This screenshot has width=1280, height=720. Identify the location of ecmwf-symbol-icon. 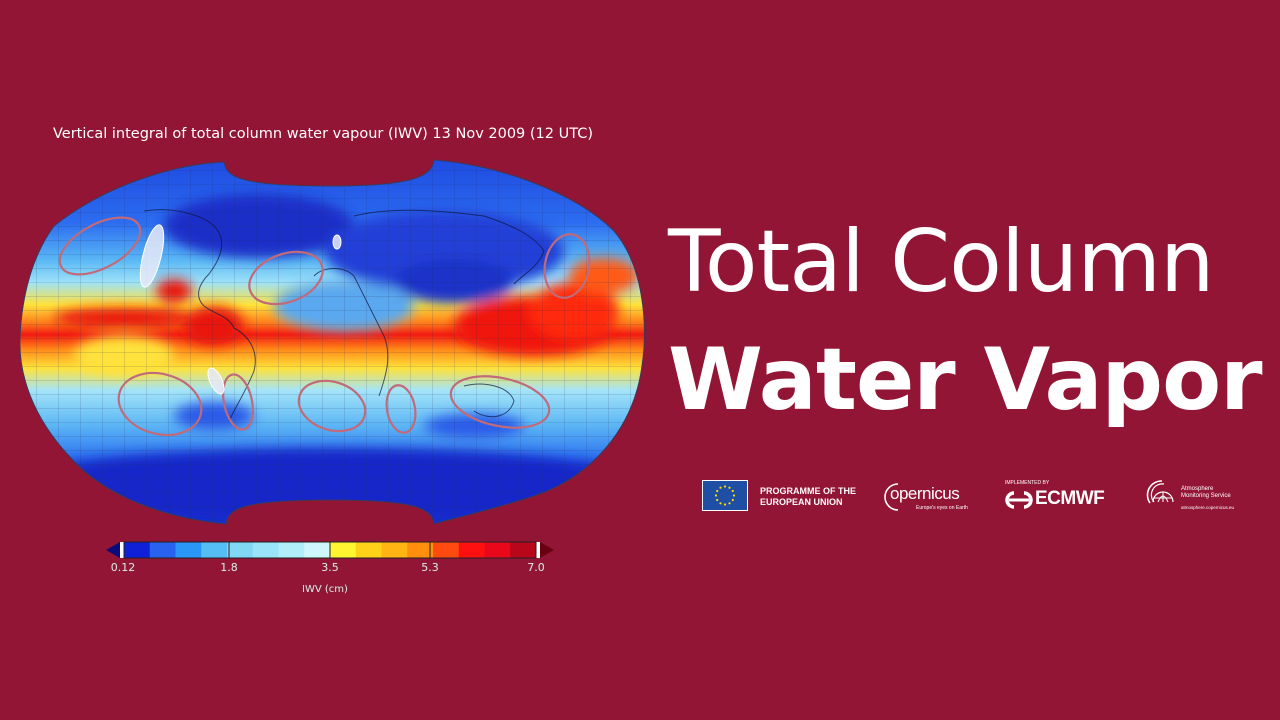
(1019, 500).